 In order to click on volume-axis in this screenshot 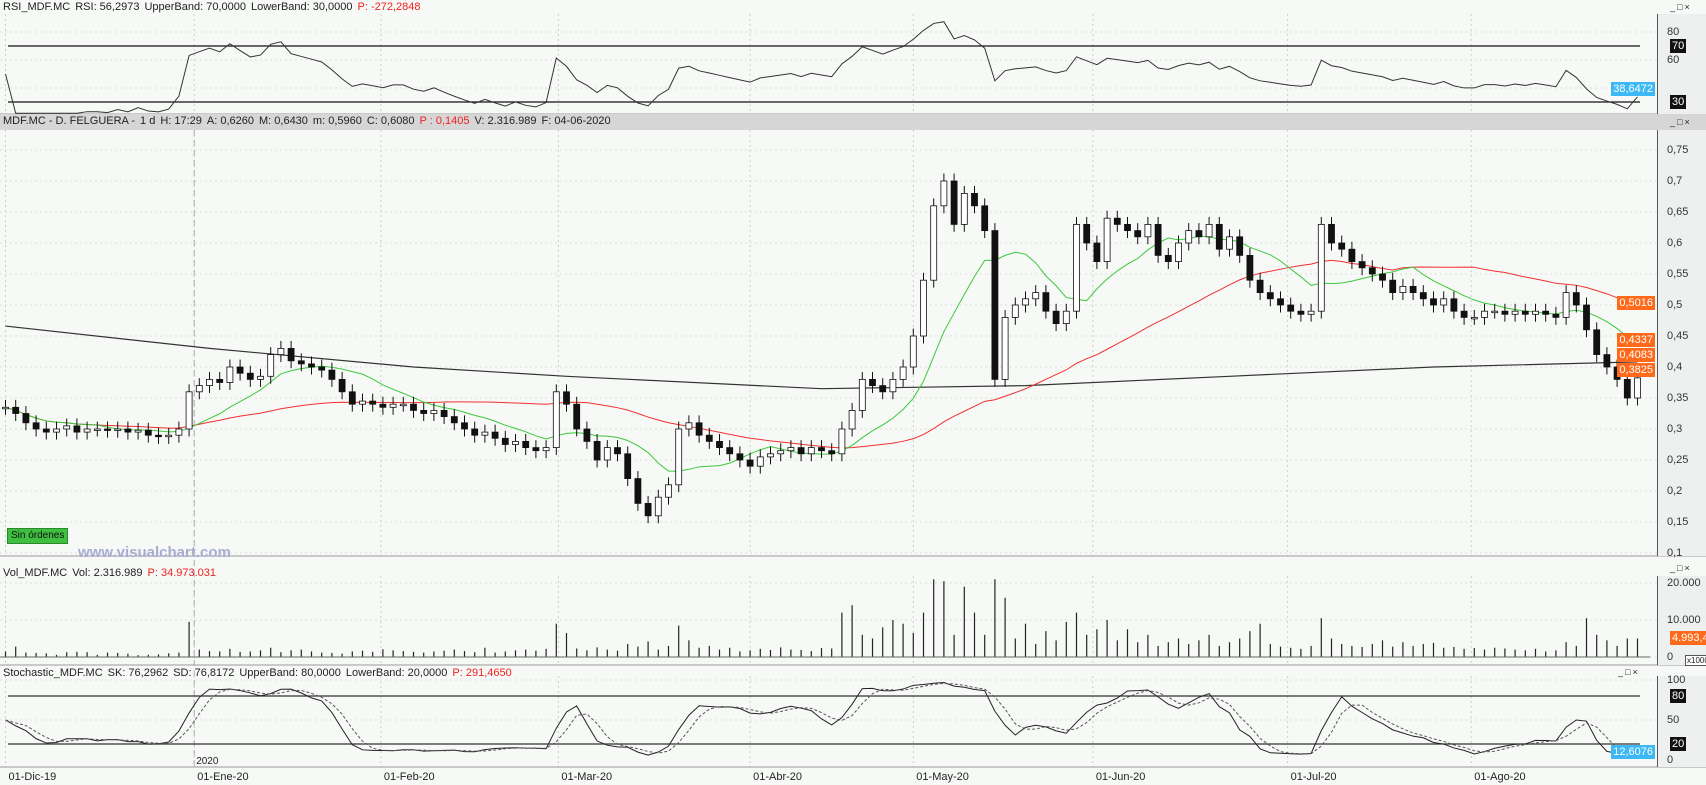, I will do `click(1681, 620)`.